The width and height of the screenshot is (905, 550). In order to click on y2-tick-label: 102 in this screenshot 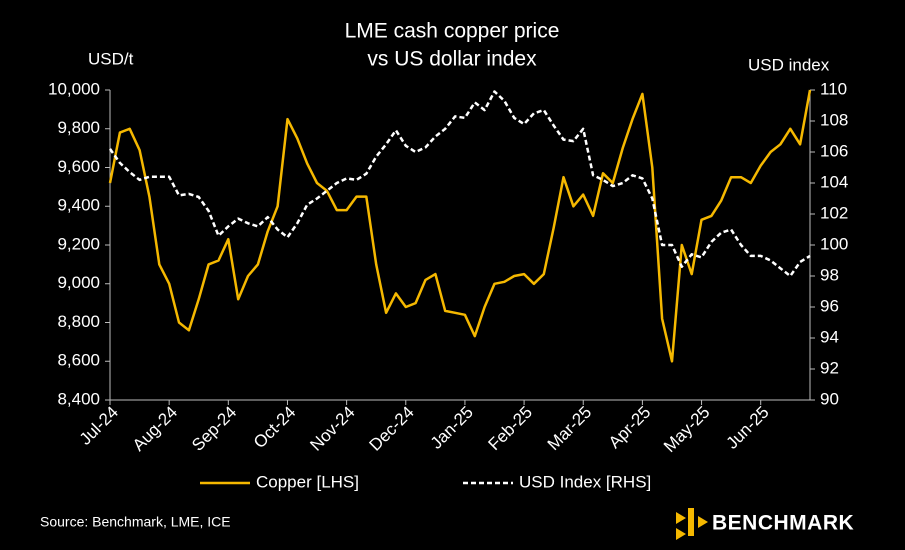, I will do `click(834, 212)`.